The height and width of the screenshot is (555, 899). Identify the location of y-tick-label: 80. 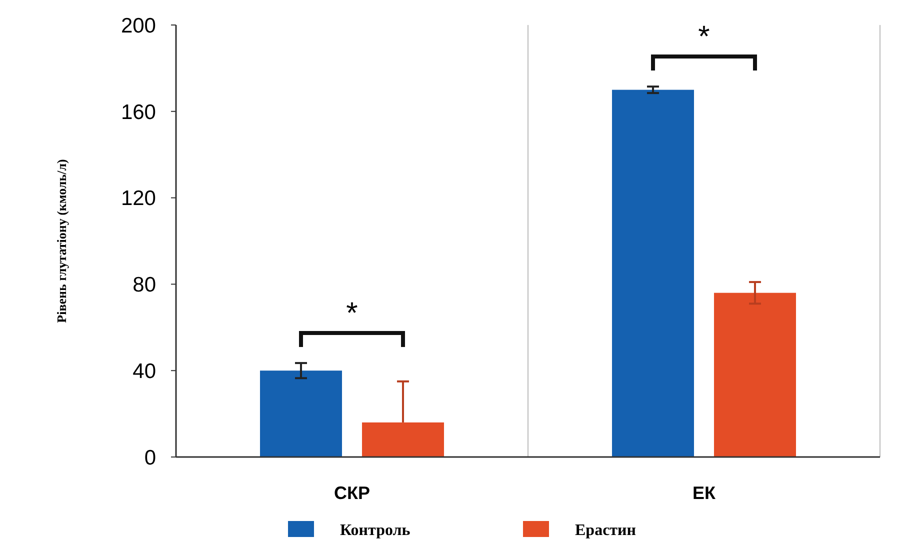
(144, 285).